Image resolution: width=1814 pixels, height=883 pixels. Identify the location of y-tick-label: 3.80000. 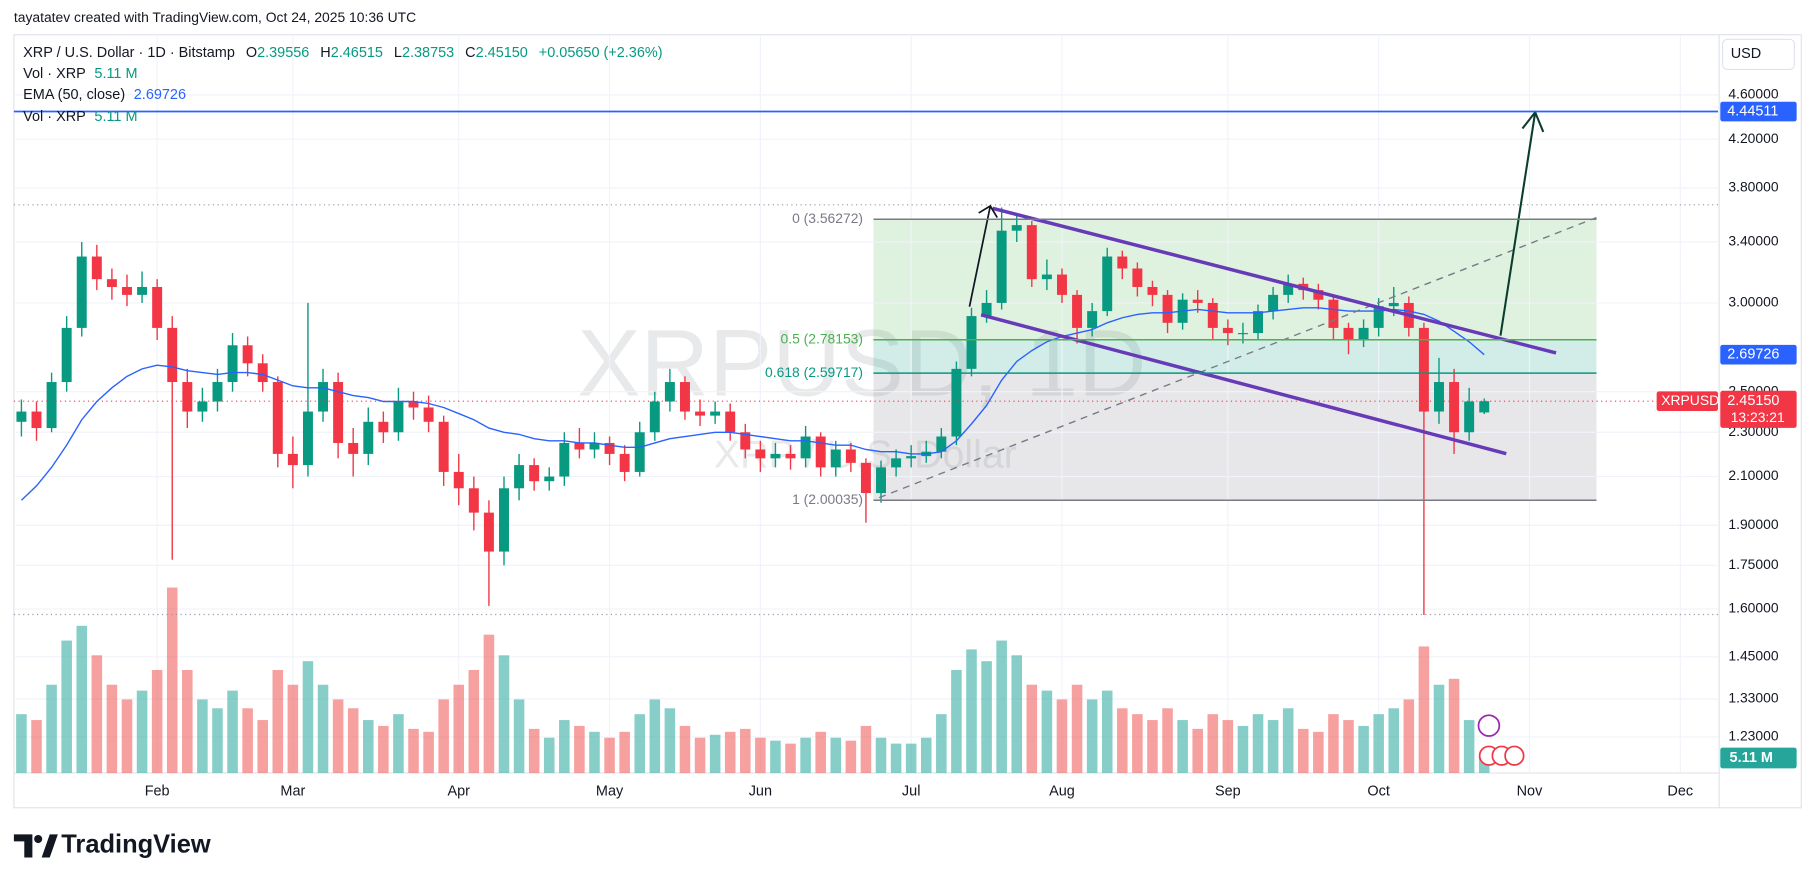
(1753, 187).